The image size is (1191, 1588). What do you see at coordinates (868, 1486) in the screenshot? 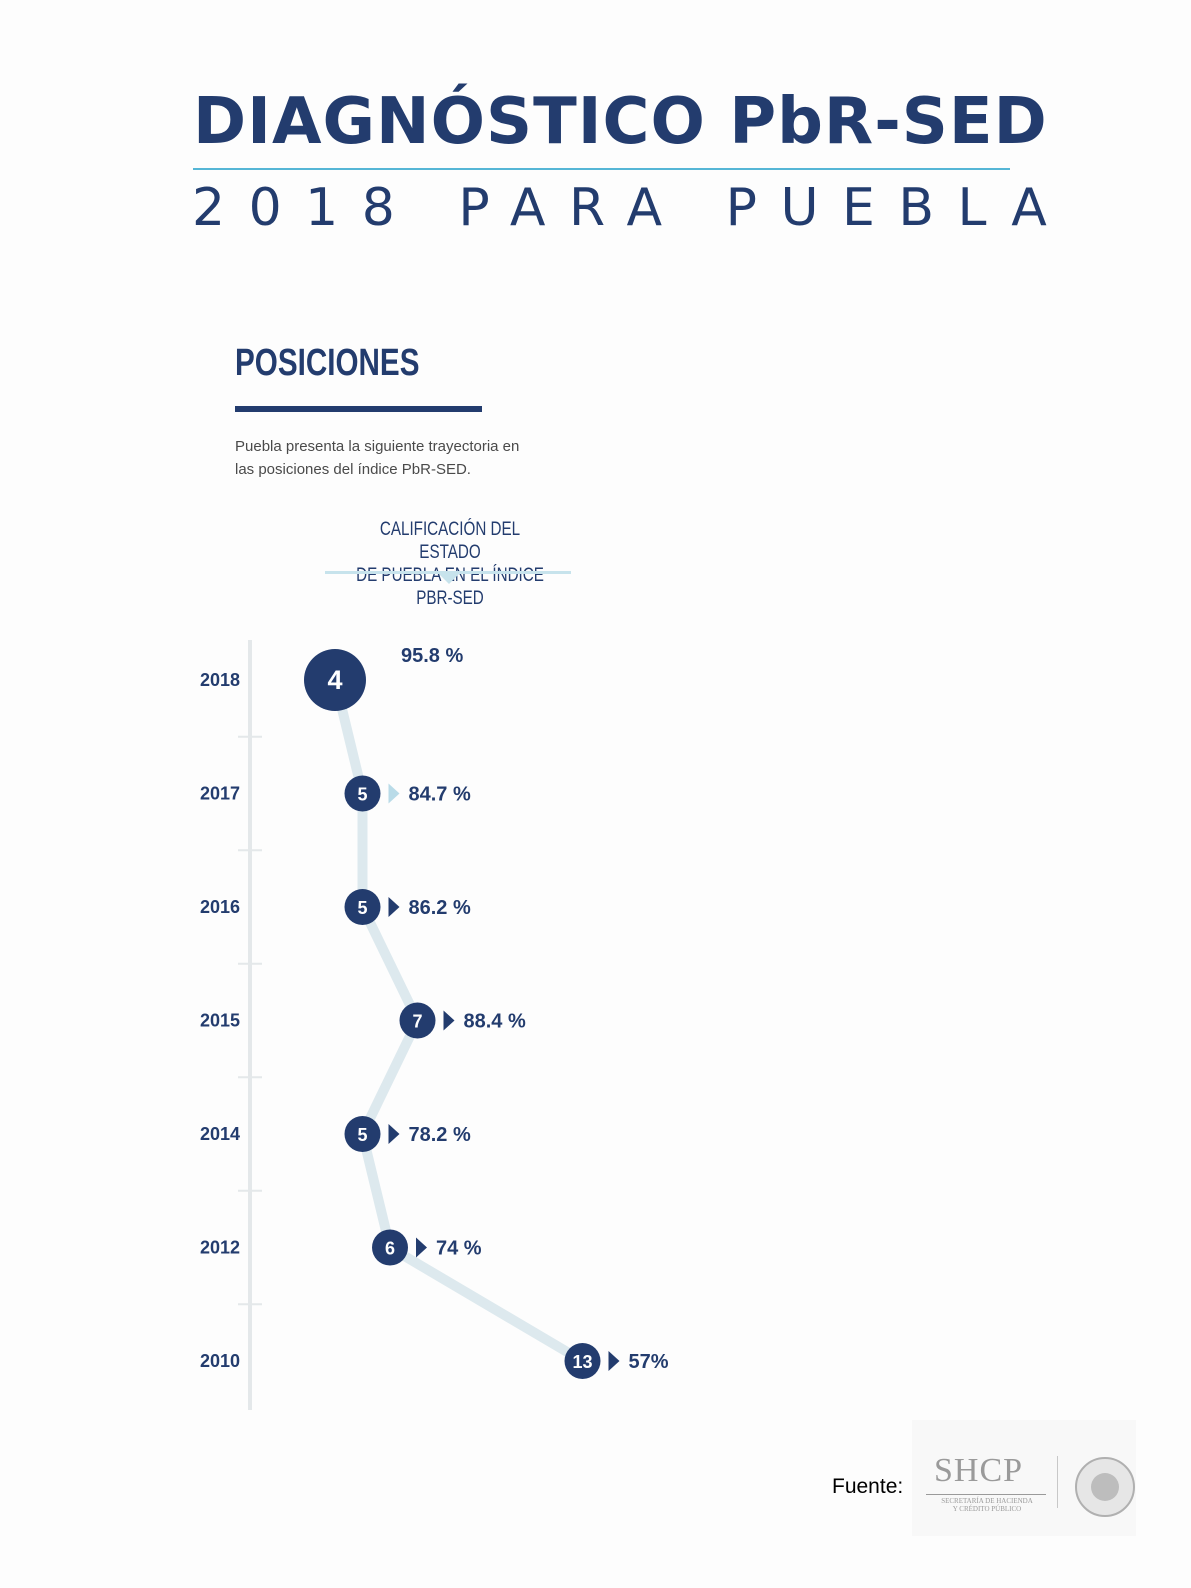
I see `source-label: Fuente:` at bounding box center [868, 1486].